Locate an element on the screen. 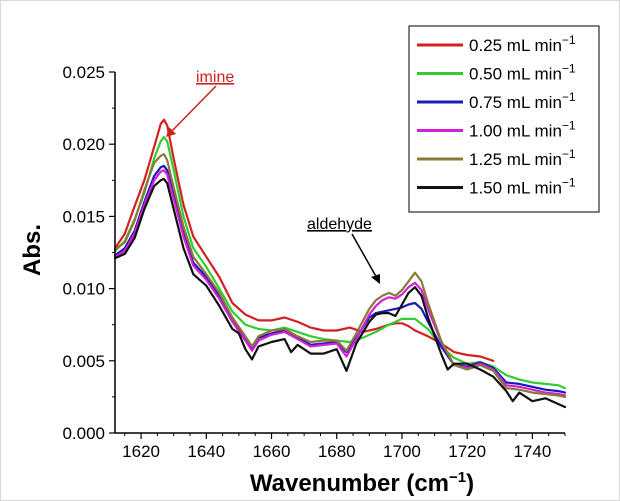 This screenshot has height=501, width=620. legend-label-5: 1.25 mL min−1 is located at coordinates (522, 158).